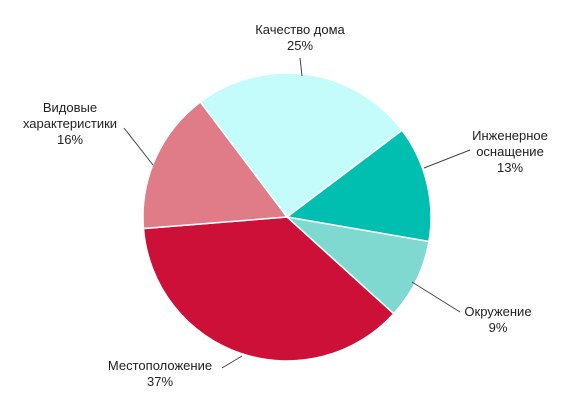  I want to click on slice-label: Качество дома 25%, so click(300, 38).